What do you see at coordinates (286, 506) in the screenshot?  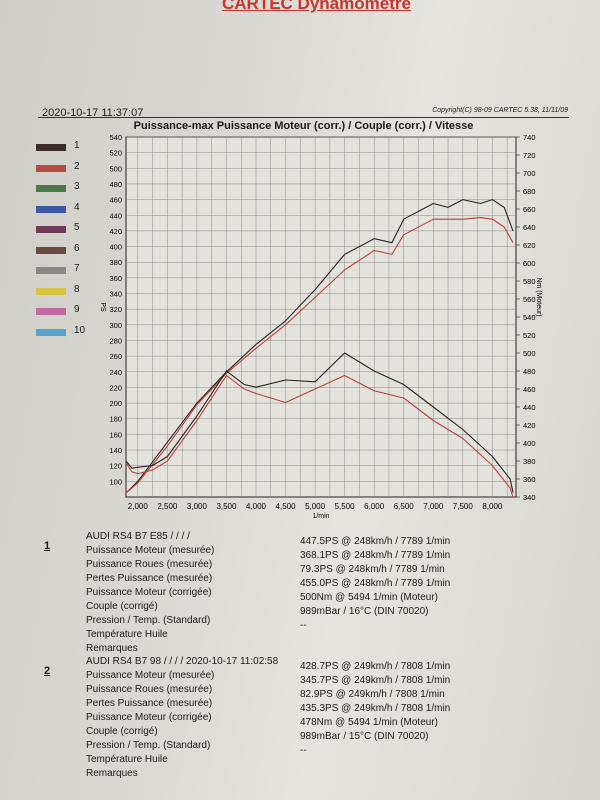 I see `x-tick-label: 4,500` at bounding box center [286, 506].